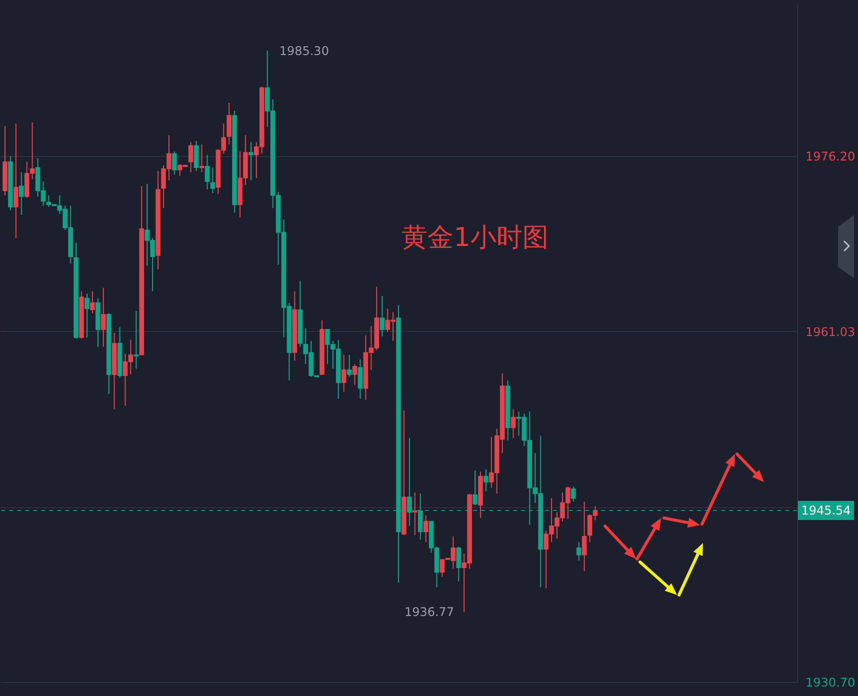  Describe the element at coordinates (429, 611) in the screenshot. I see `annotation: 1936.77` at that location.